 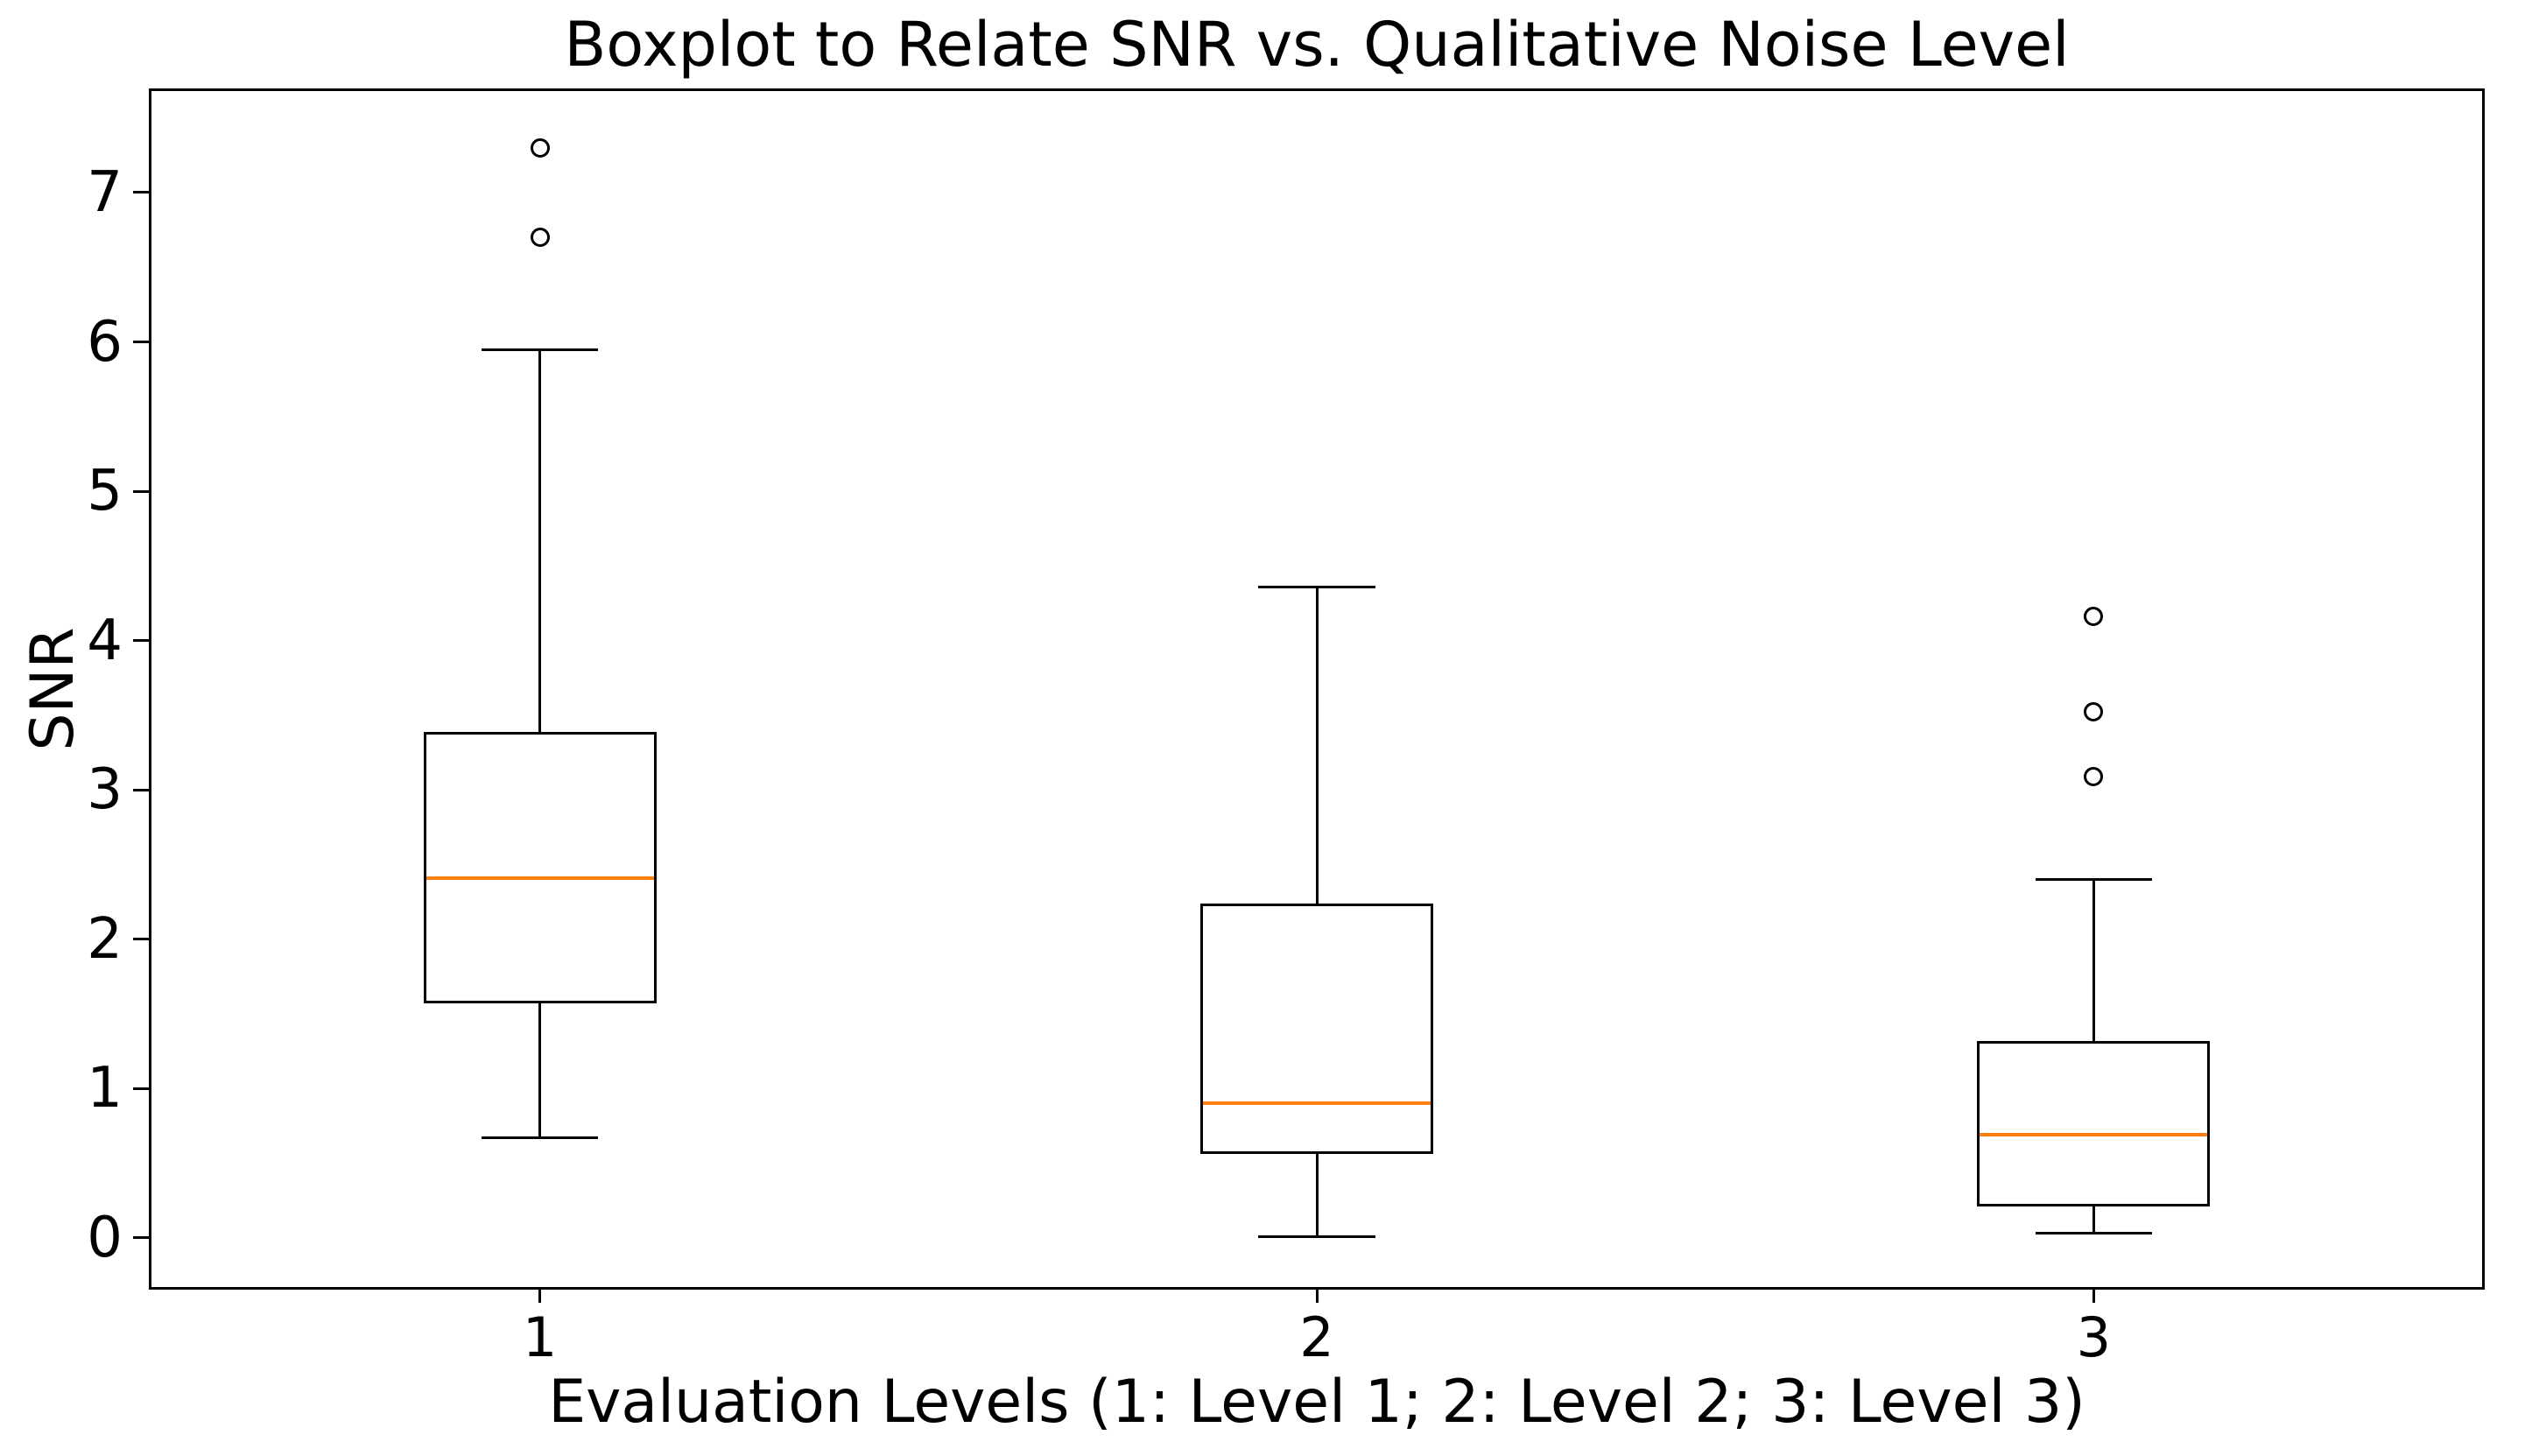 What do you see at coordinates (105, 192) in the screenshot?
I see `y-tick-label: 7` at bounding box center [105, 192].